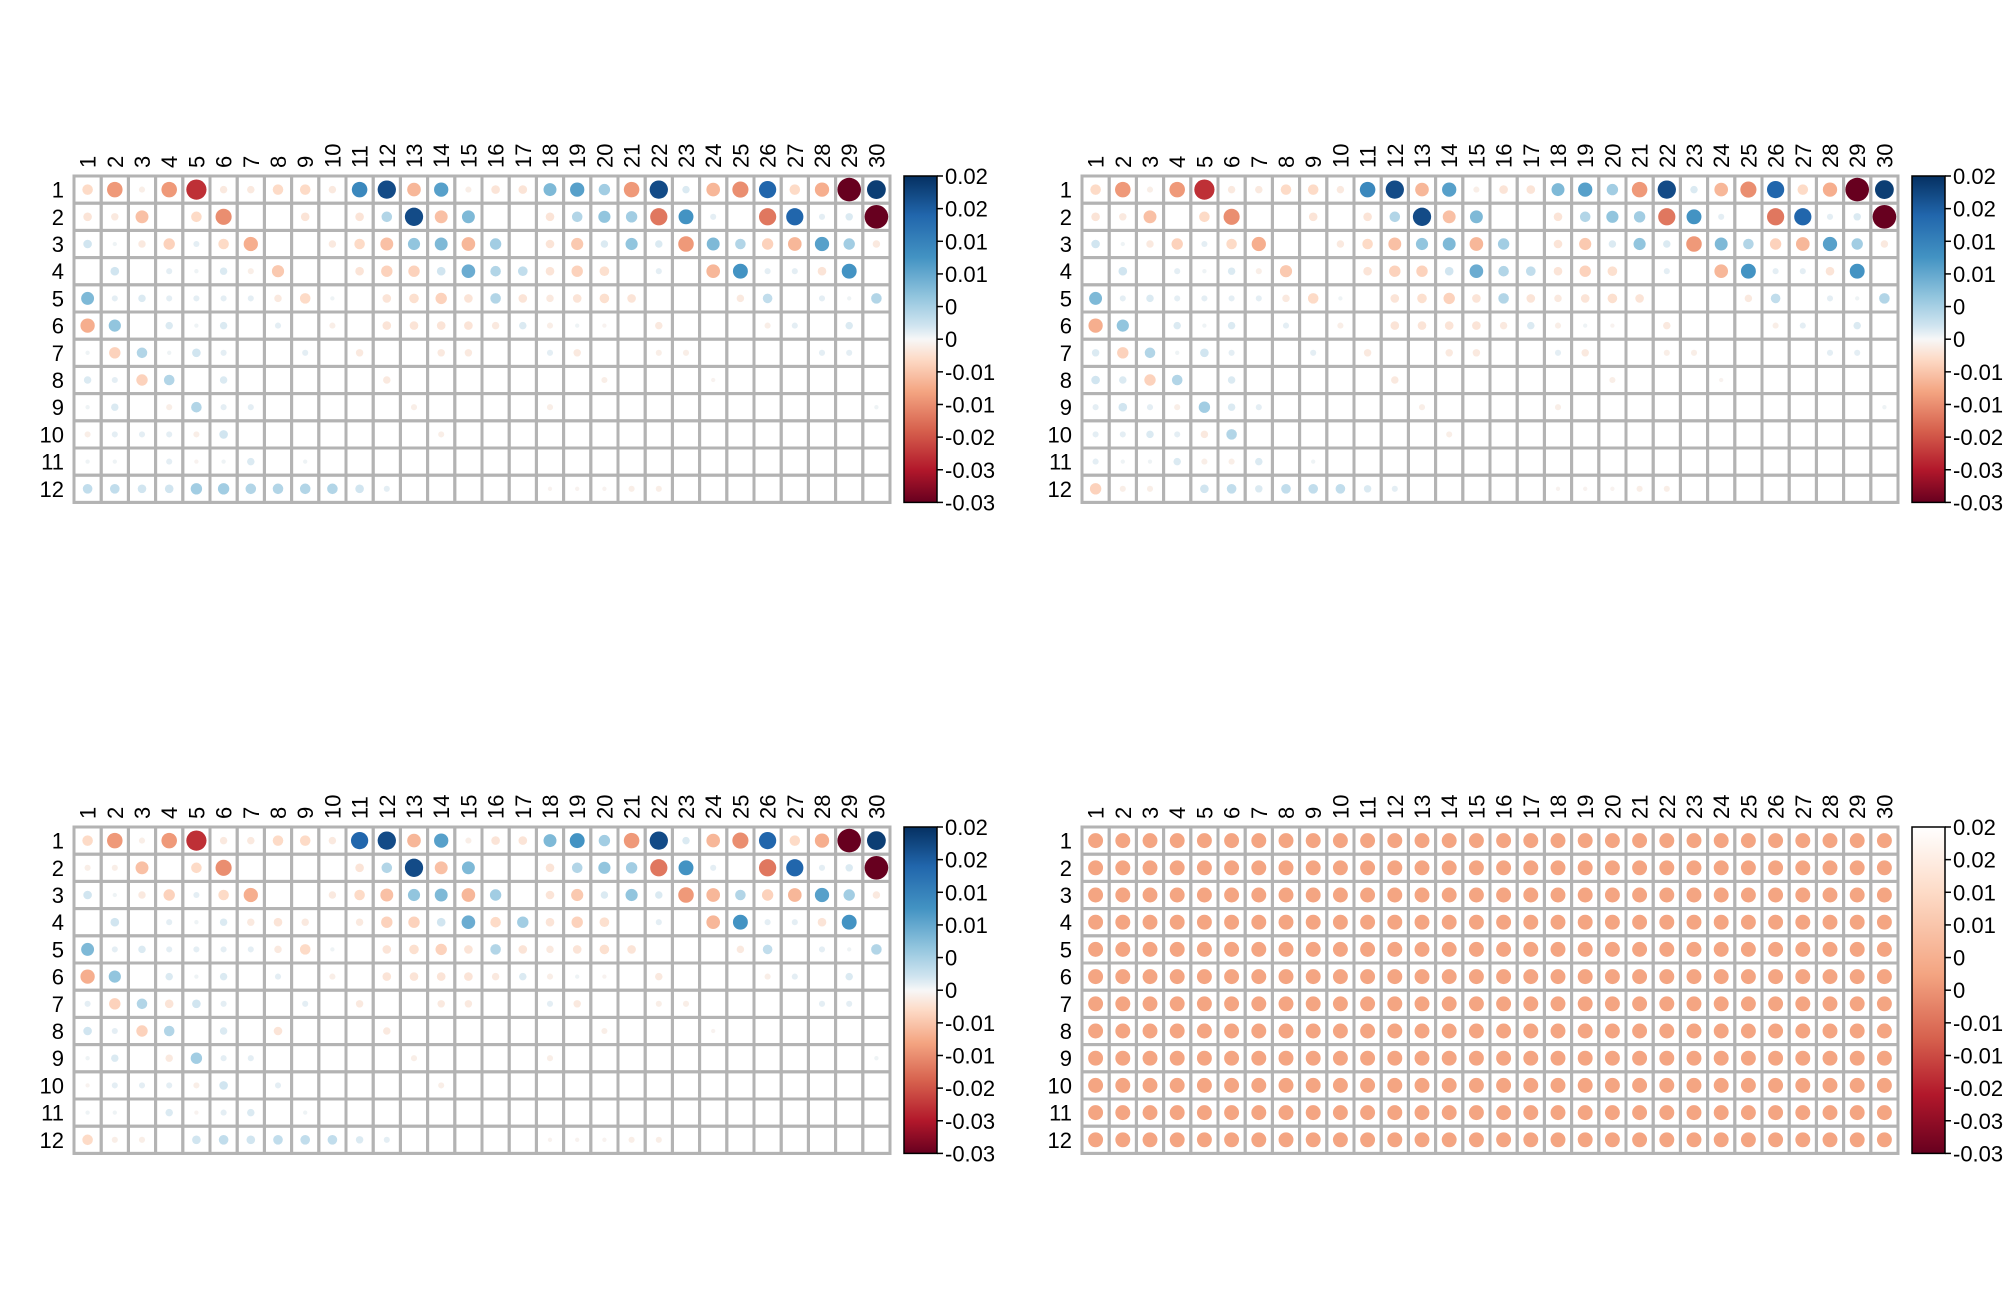 The height and width of the screenshot is (1299, 2007). Describe the element at coordinates (966, 860) in the screenshot. I see `colorbar-tick-label: 0.02` at that location.